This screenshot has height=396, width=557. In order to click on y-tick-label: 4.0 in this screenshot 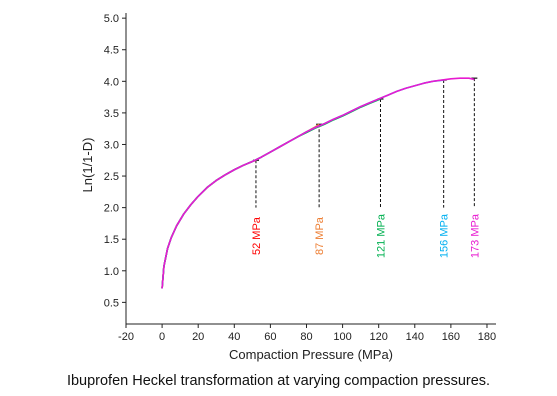, I will do `click(111, 82)`.